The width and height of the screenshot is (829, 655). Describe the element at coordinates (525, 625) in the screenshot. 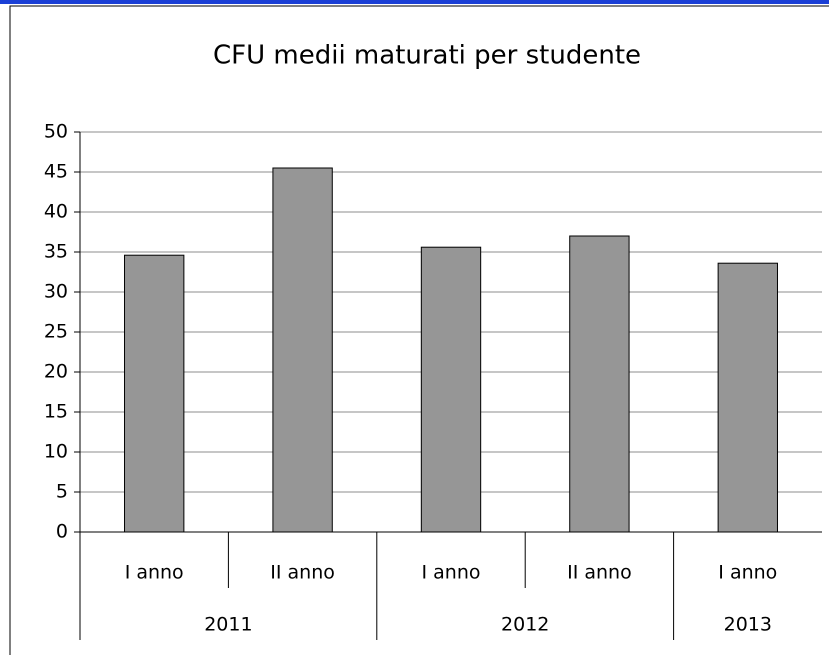

I see `group-label: 2012` at that location.